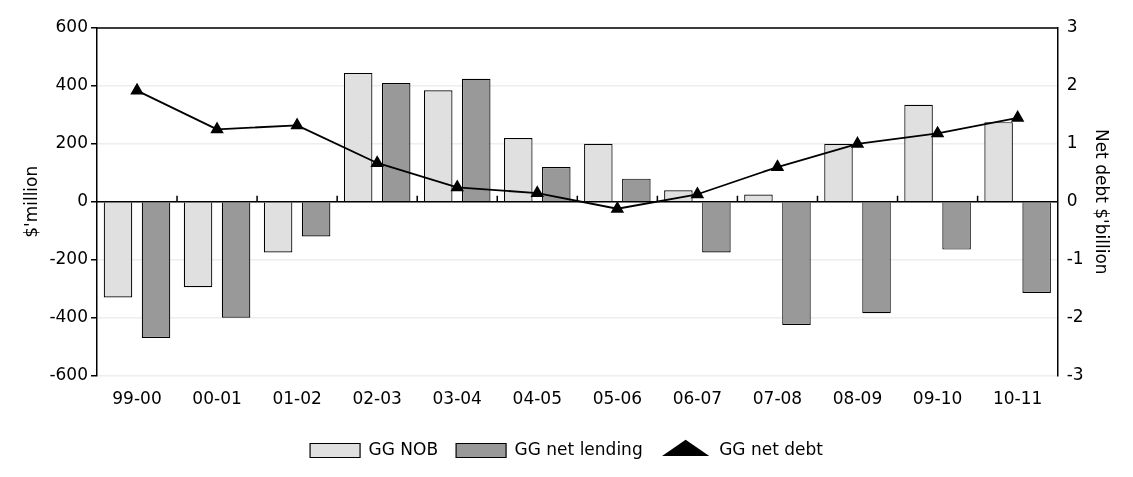 The width and height of the screenshot is (1133, 477). What do you see at coordinates (137, 398) in the screenshot?
I see `x-tick-label: 99-00` at bounding box center [137, 398].